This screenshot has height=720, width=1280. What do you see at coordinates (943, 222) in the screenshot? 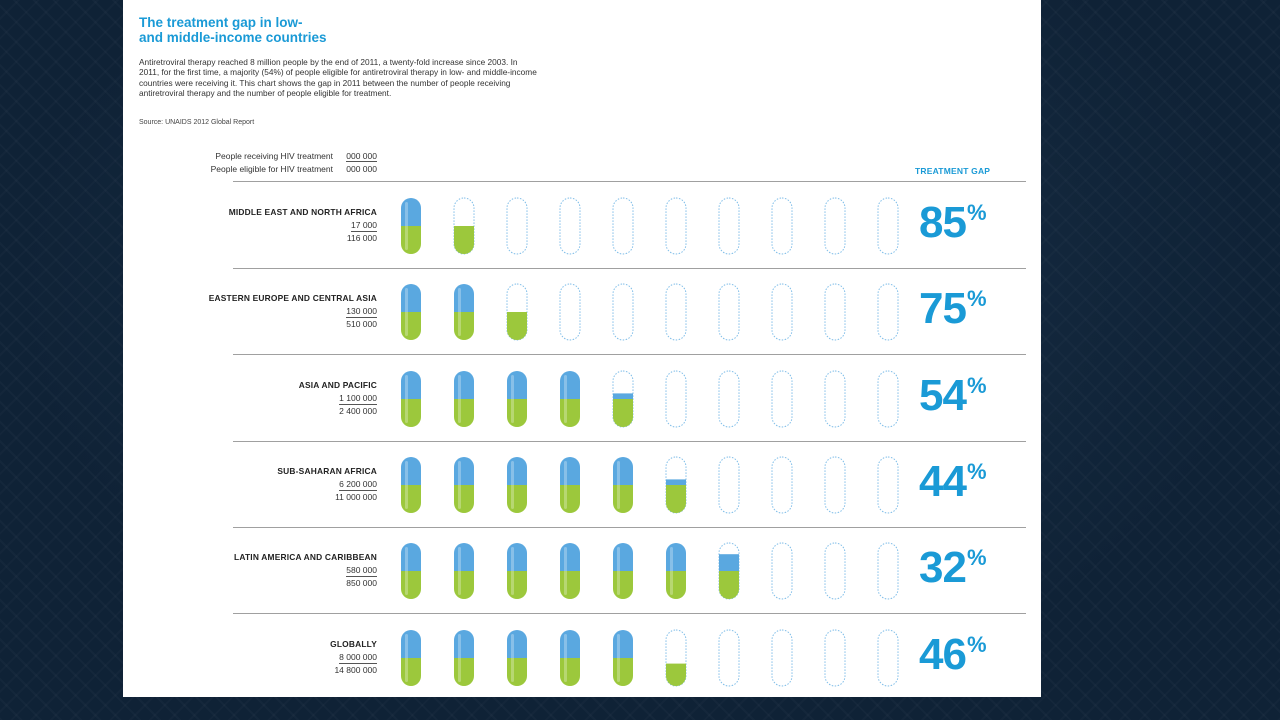
I see `gap-number: 85` at bounding box center [943, 222].